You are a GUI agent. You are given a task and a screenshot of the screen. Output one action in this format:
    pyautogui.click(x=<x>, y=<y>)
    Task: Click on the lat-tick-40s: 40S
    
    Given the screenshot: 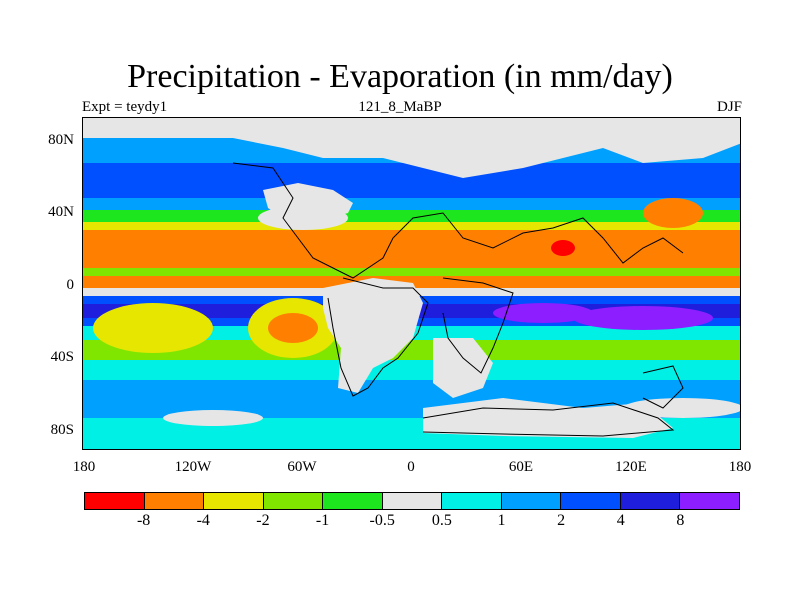 What is the action you would take?
    pyautogui.click(x=62, y=357)
    